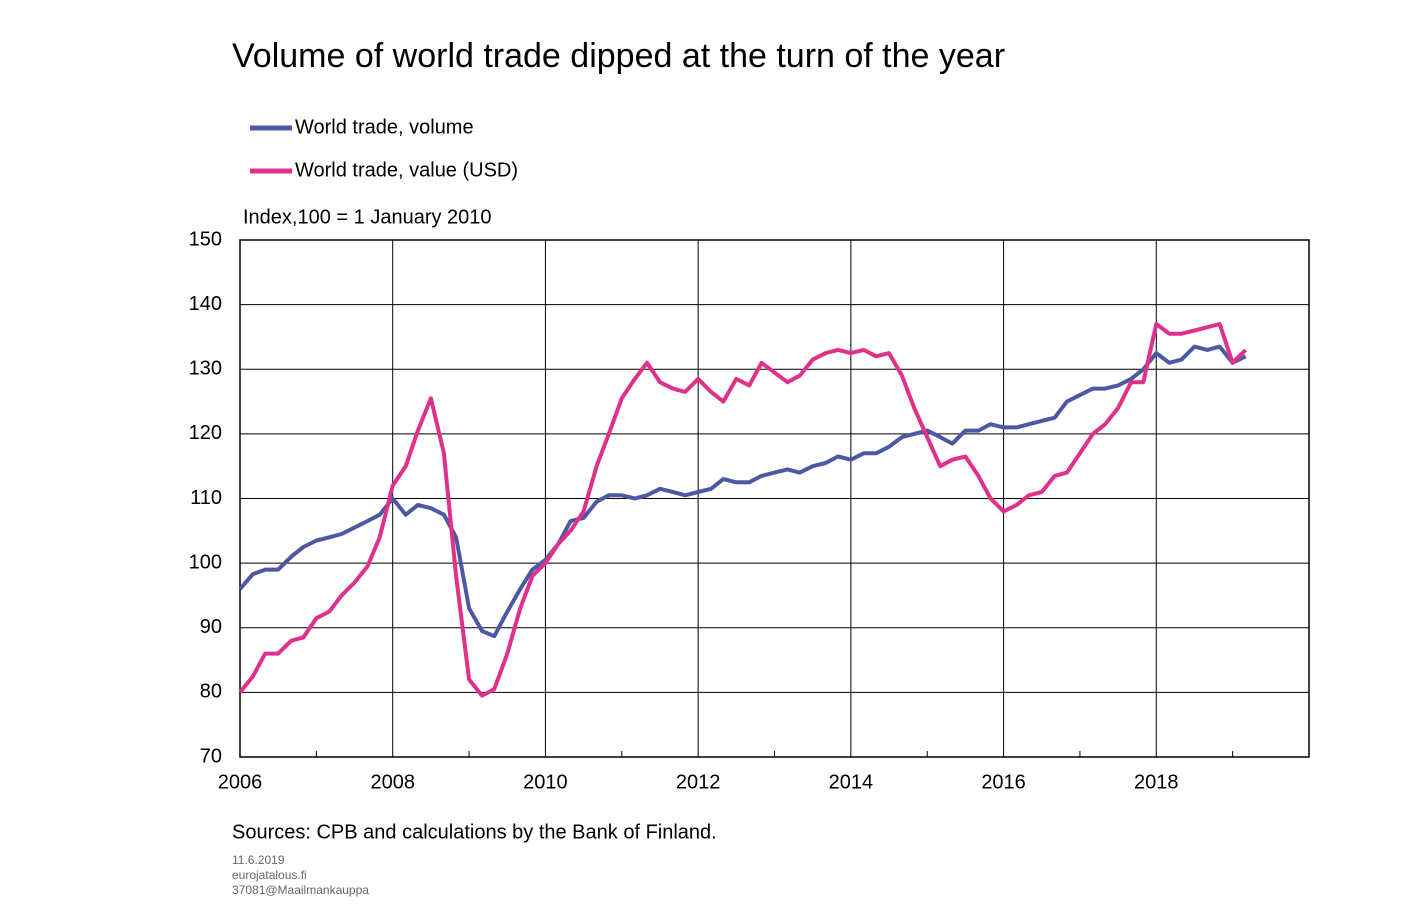  I want to click on y-tick-label: 80, so click(211, 692).